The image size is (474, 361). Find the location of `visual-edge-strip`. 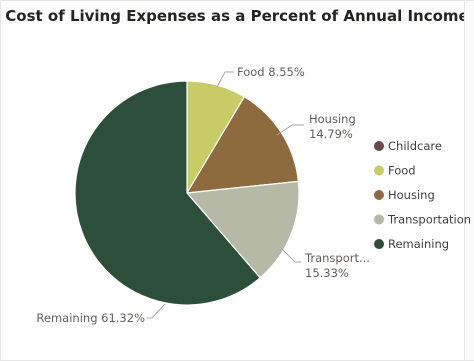

visual-edge-strip is located at coordinates (469, 180).